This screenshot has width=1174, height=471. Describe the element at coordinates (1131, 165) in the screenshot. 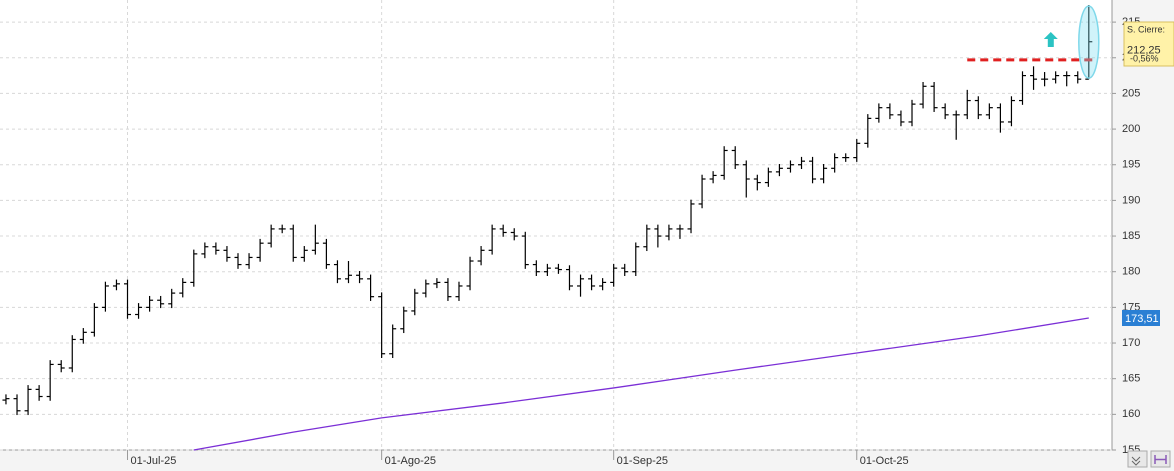

I see `y-tick-label: 195` at that location.